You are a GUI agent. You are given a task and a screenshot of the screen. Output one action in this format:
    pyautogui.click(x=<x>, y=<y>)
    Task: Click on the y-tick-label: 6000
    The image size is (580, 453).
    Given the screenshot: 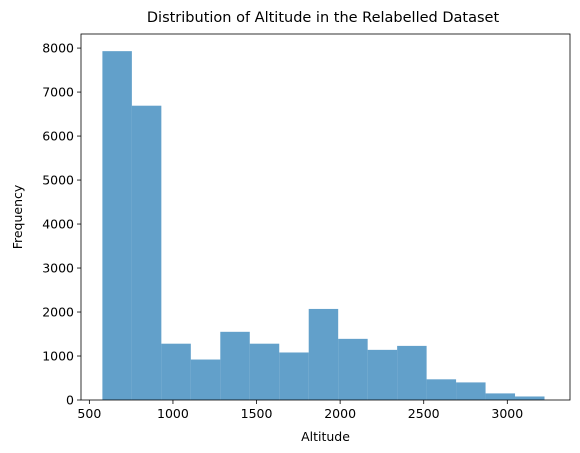 What is the action you would take?
    pyautogui.click(x=58, y=136)
    